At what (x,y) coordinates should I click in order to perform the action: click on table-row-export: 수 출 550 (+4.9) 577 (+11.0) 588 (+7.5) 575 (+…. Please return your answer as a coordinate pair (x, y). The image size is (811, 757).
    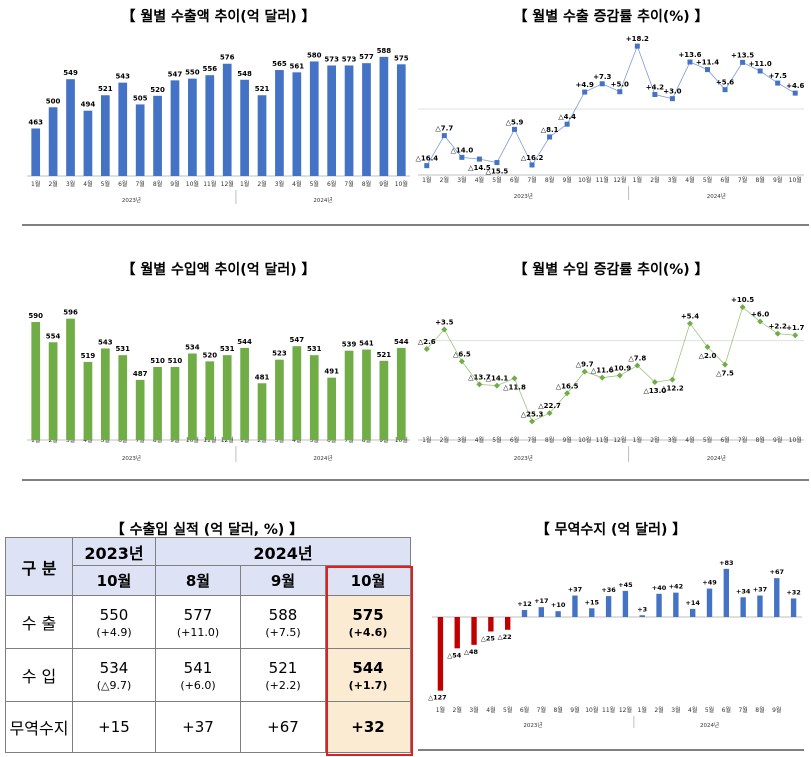
    Looking at the image, I should click on (208, 622).